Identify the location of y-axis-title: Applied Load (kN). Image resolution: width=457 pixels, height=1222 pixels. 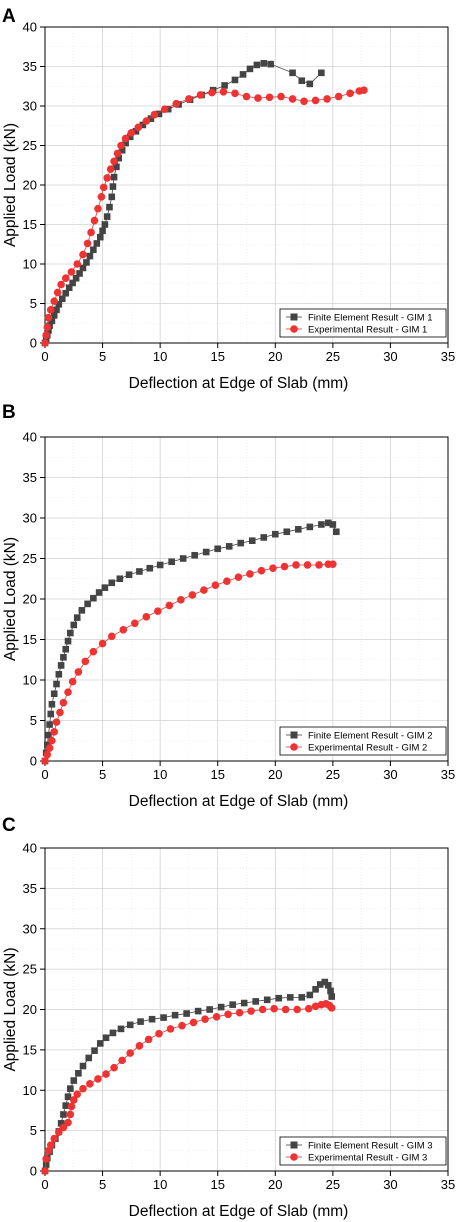
(10, 599).